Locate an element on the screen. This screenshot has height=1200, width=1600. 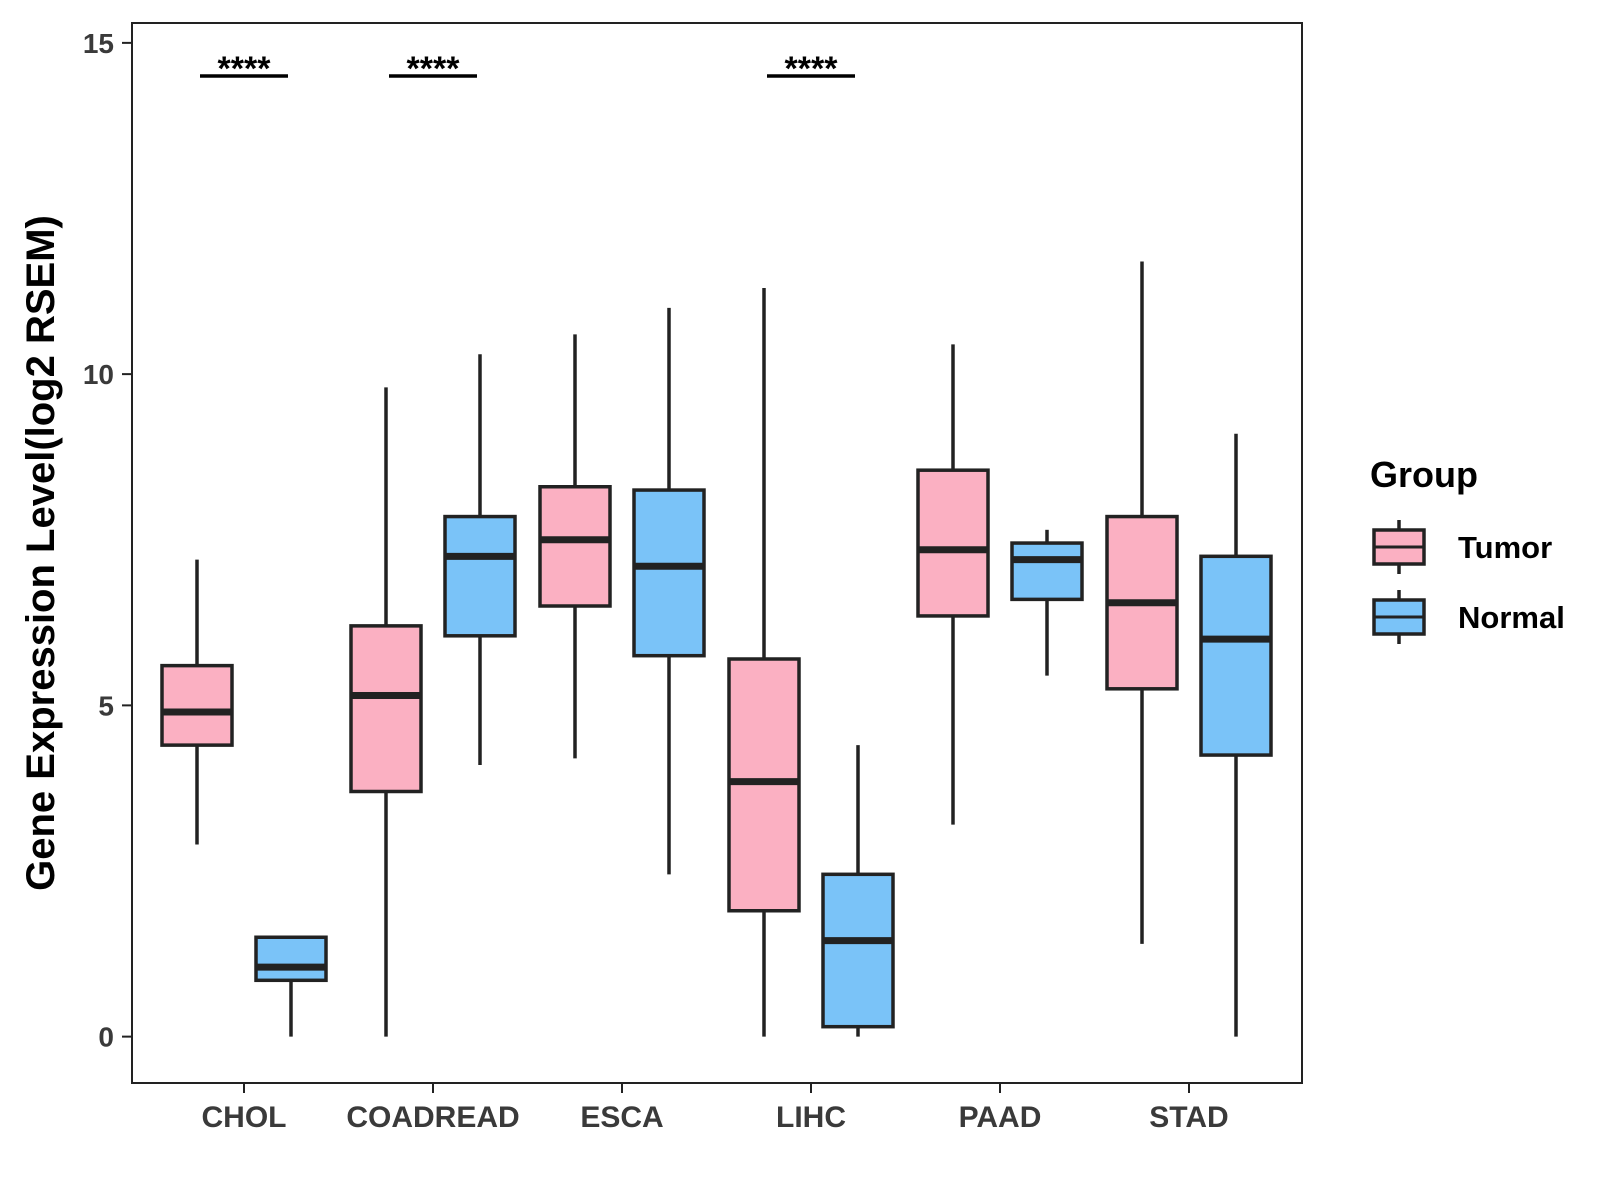
box-tumor-coadread is located at coordinates (386, 712).